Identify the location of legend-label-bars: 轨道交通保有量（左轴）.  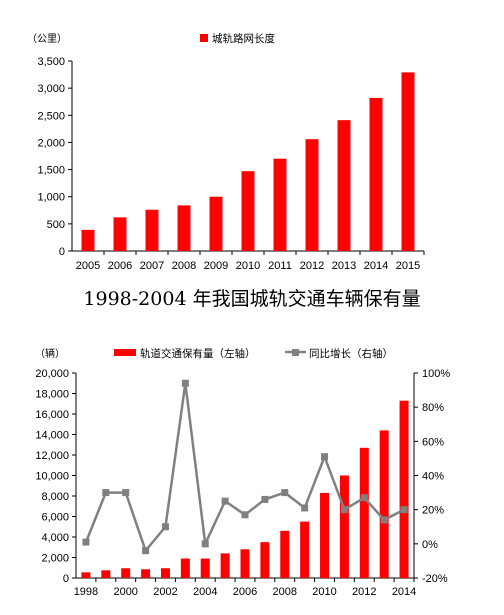
(198, 353).